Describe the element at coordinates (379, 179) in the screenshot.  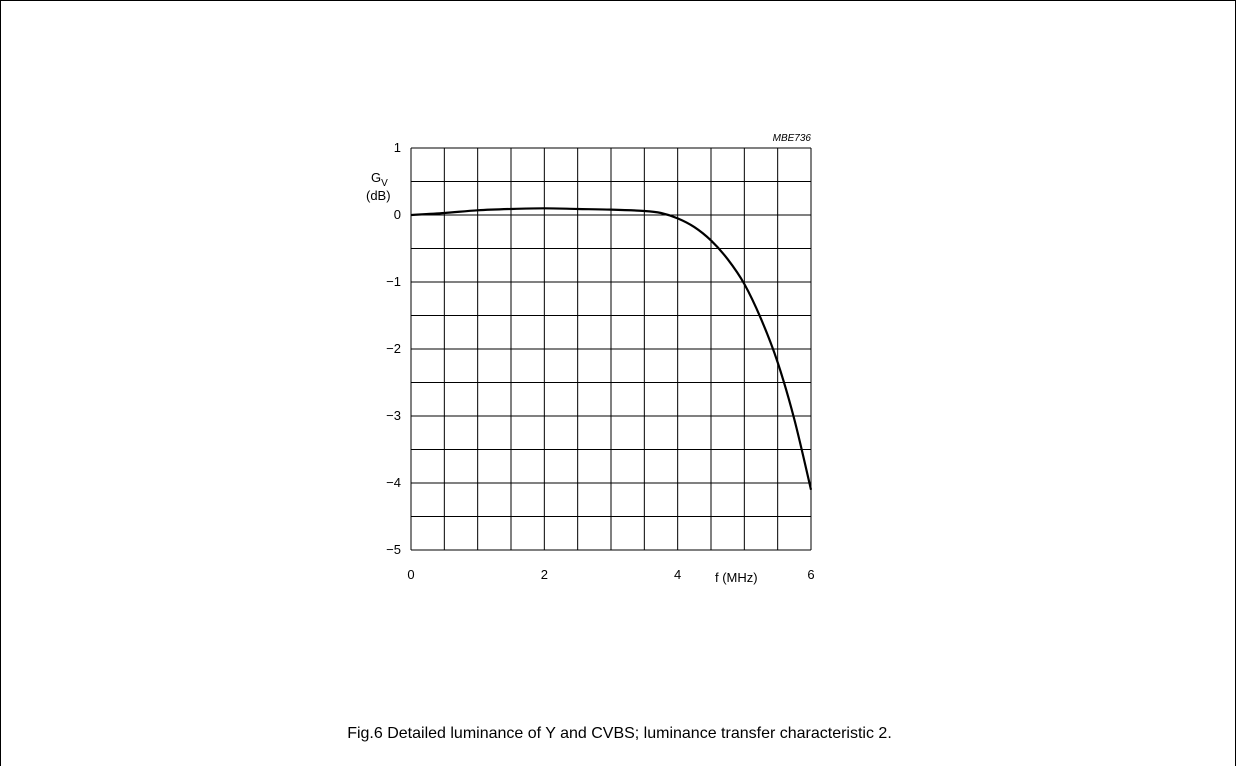
I see `y-axis-label: GV` at that location.